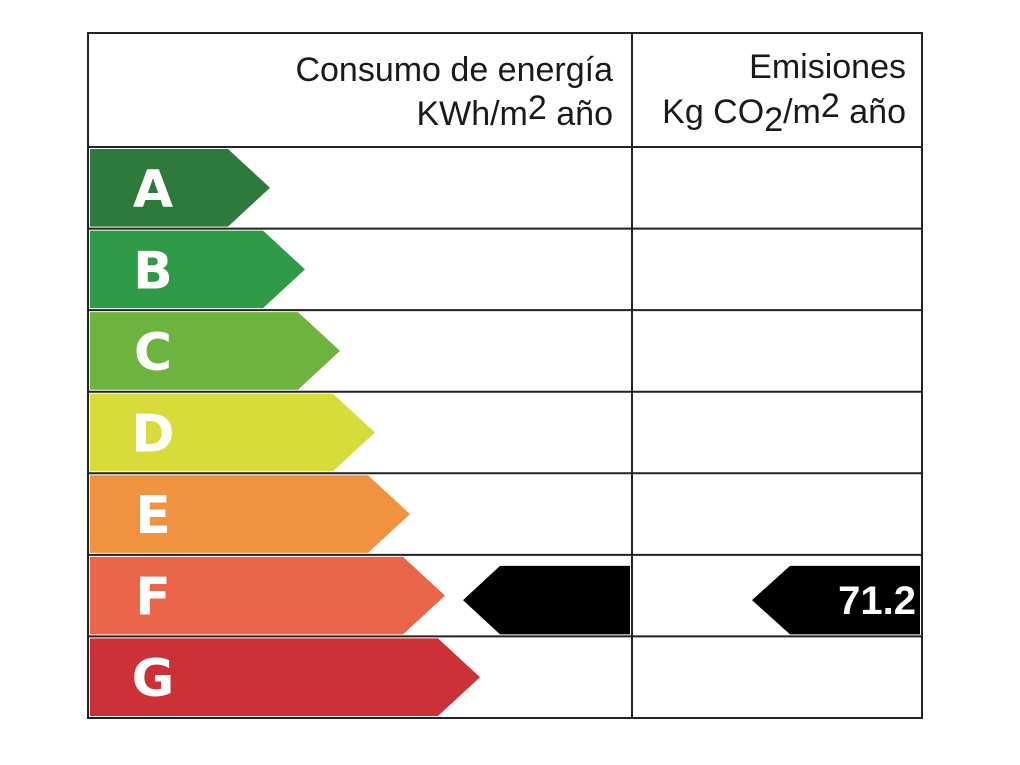 This screenshot has height=765, width=1020. What do you see at coordinates (153, 271) in the screenshot?
I see `rating-letter: B` at bounding box center [153, 271].